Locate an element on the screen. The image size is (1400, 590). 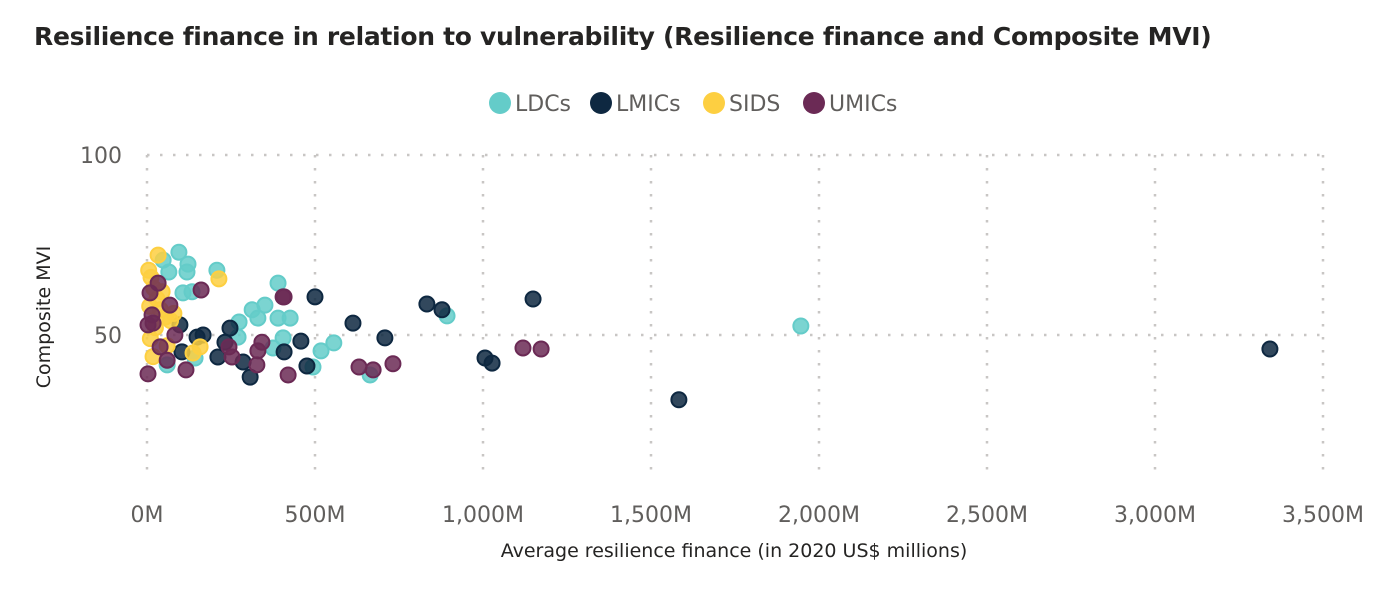
legend-label-sids: SIDS is located at coordinates (754, 104).